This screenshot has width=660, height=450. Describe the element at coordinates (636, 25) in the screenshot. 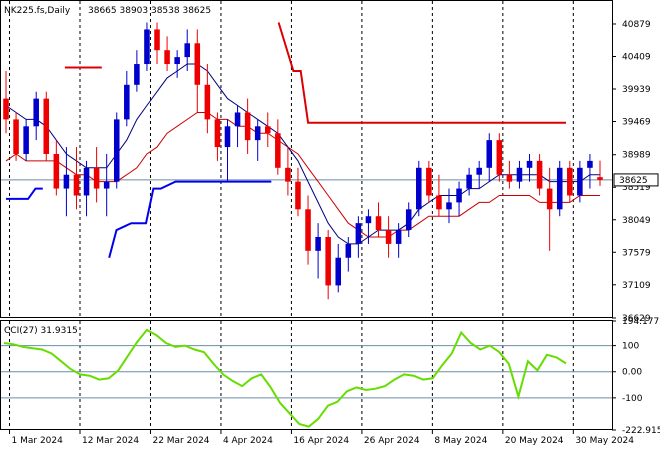

I see `price-axis-label: 40879` at that location.